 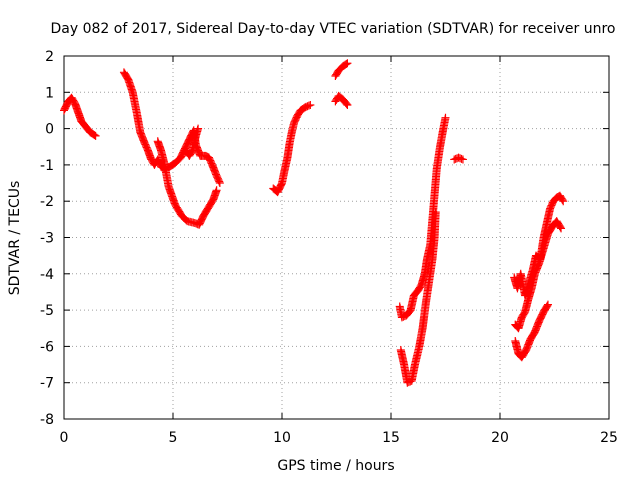 I want to click on y-tick-label: -8, so click(x=47, y=420).